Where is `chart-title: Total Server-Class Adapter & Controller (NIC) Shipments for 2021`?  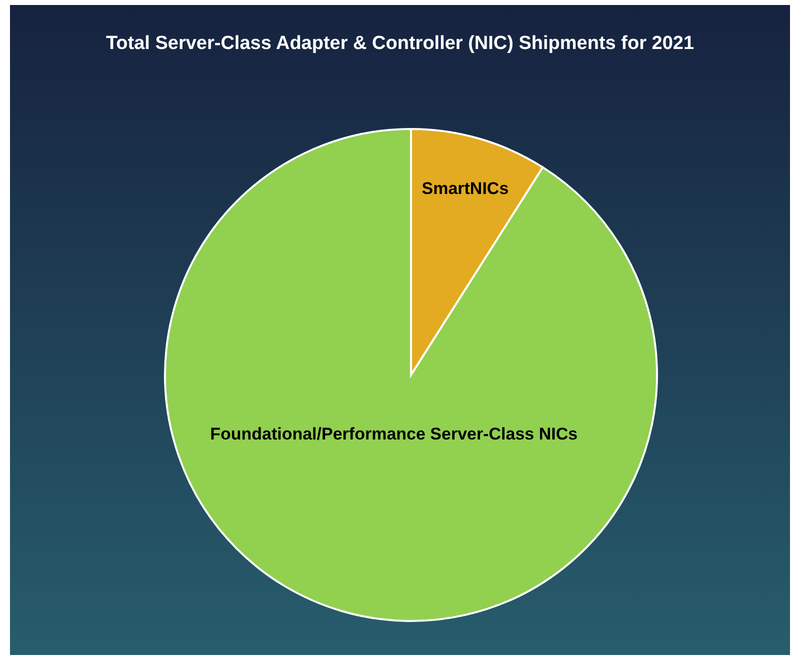 chart-title: Total Server-Class Adapter & Controller (NIC) Shipments for 2021 is located at coordinates (400, 44).